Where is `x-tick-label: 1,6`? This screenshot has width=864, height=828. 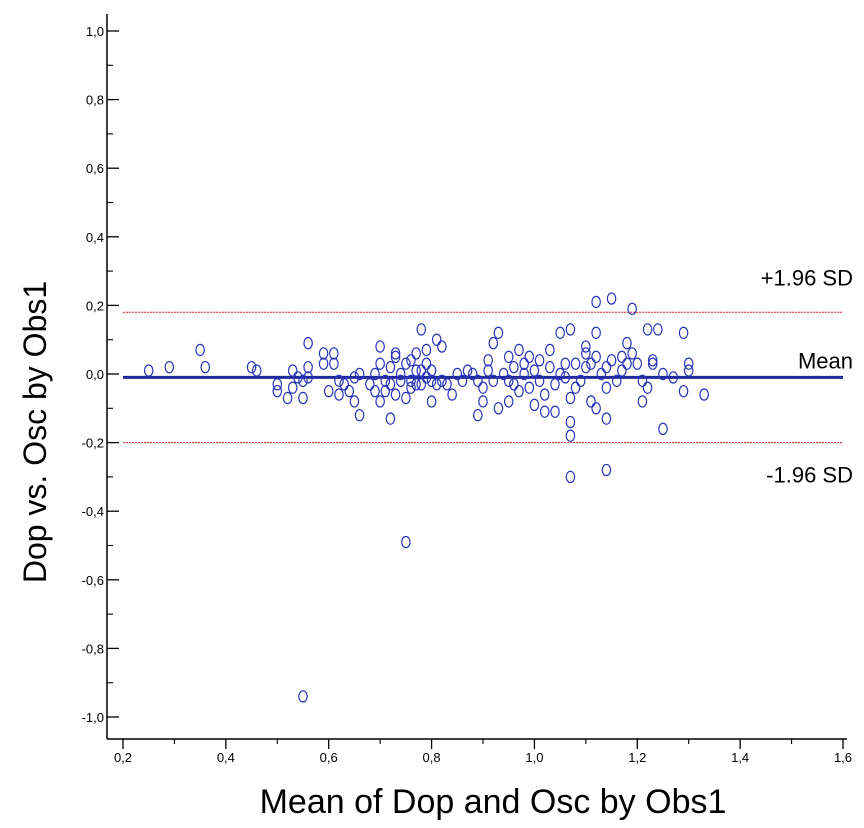 x-tick-label: 1,6 is located at coordinates (843, 757).